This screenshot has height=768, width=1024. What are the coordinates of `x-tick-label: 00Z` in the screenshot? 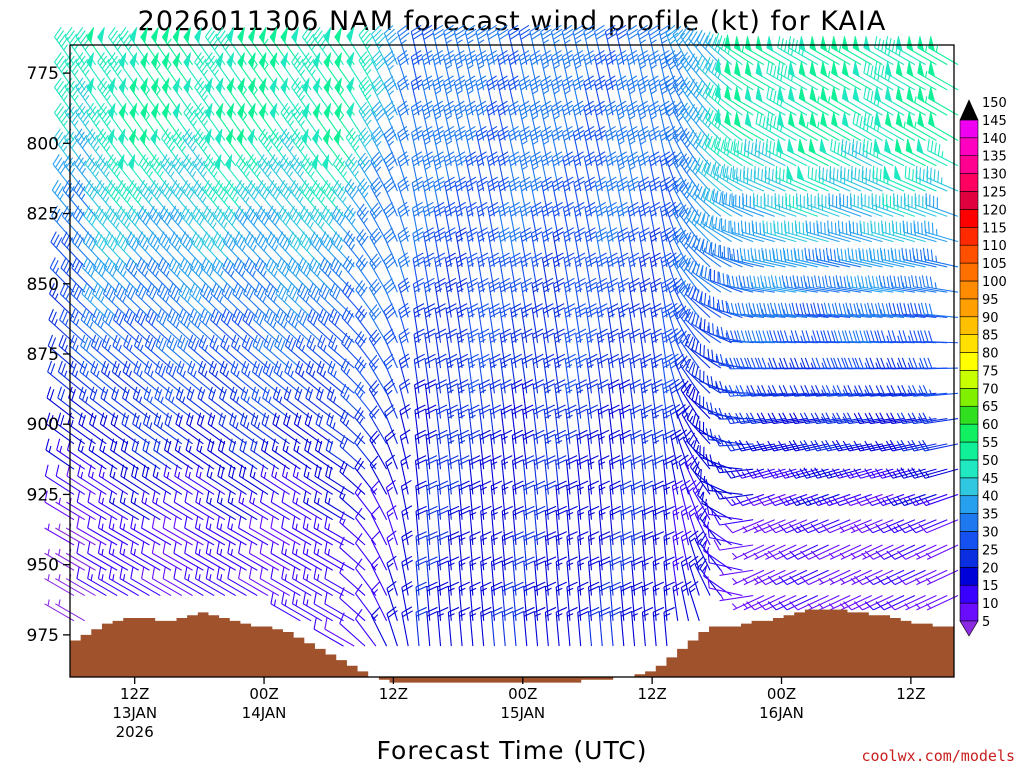 It's located at (522, 694).